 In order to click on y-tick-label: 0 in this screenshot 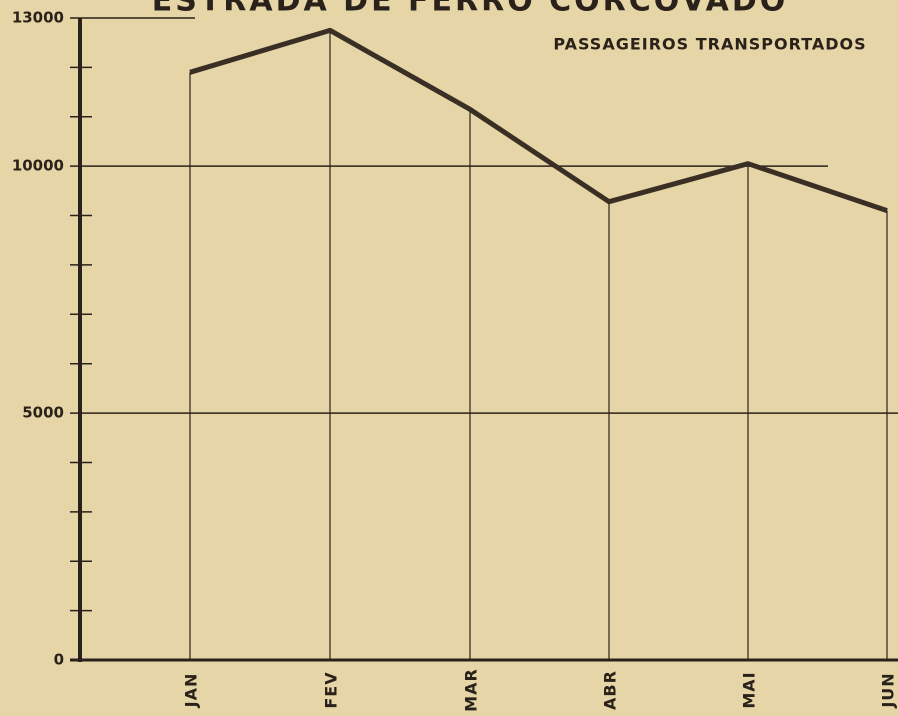, I will do `click(59, 660)`.